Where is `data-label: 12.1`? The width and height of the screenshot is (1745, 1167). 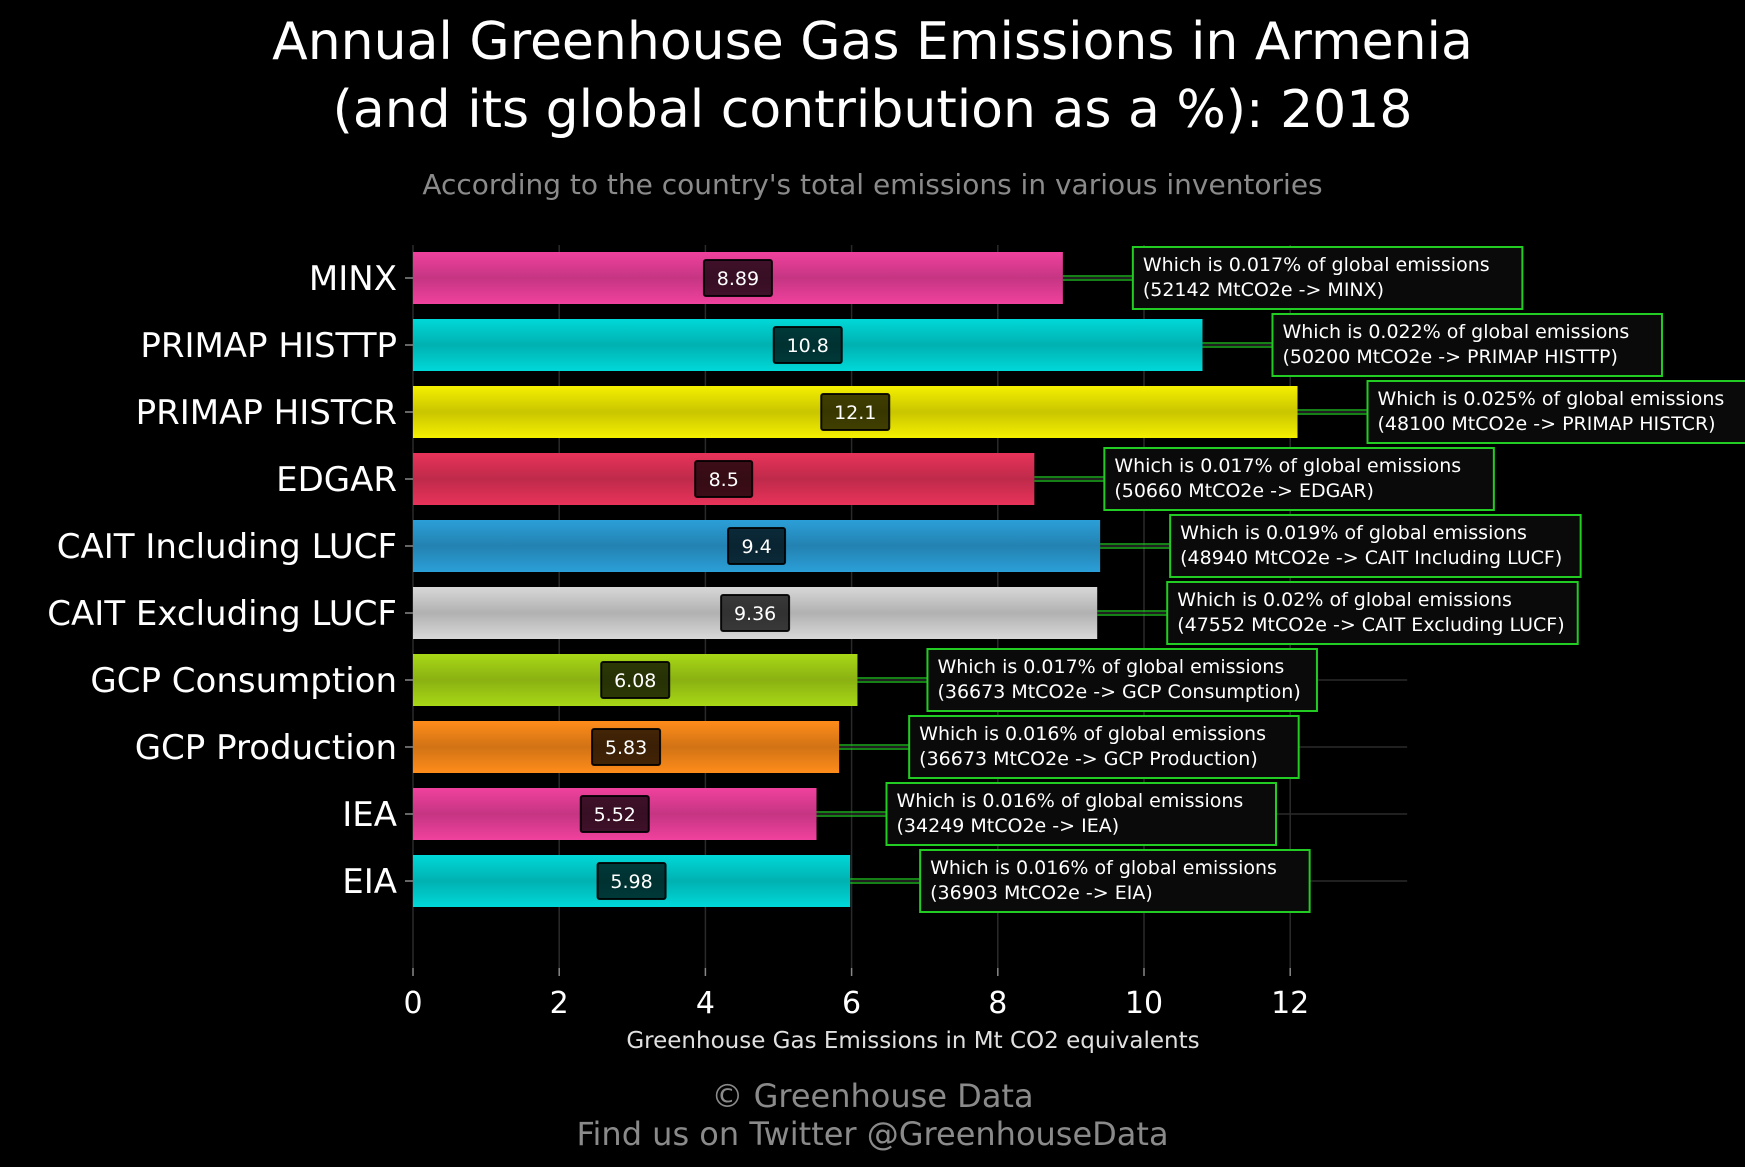 data-label: 12.1 is located at coordinates (855, 413).